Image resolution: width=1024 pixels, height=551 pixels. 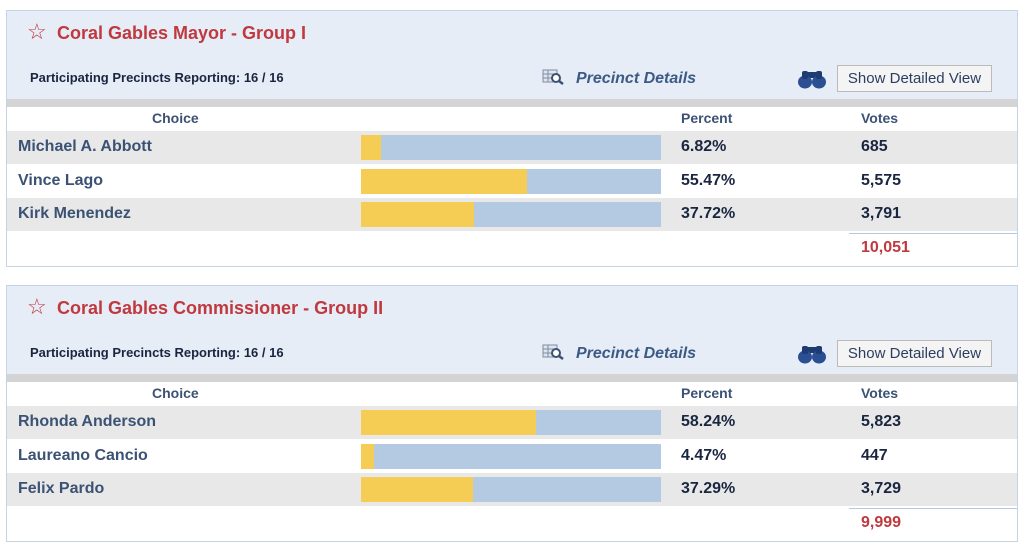 I want to click on candidate-votes: 3,791, so click(x=881, y=213).